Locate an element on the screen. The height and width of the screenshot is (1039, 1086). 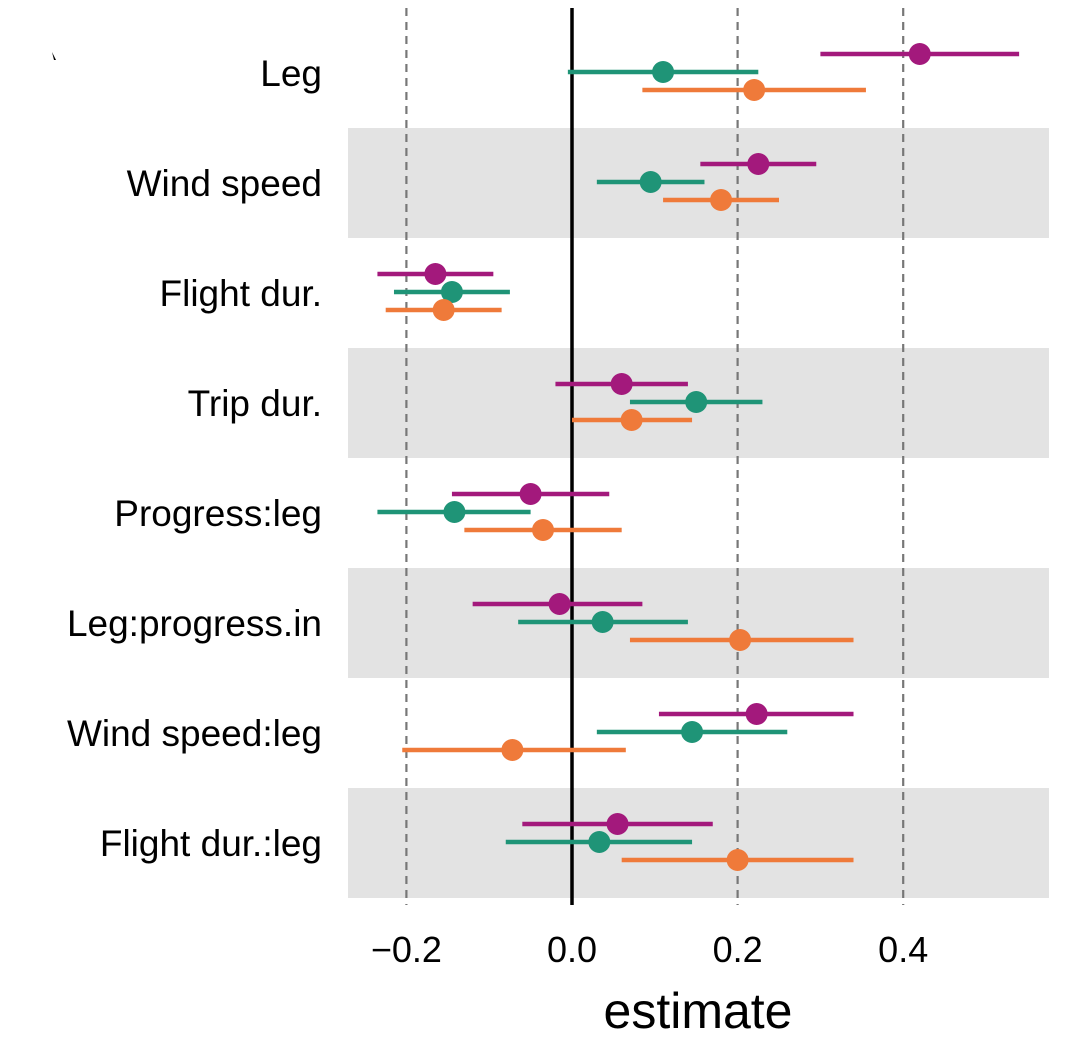
corner-mark is located at coordinates (54, 56).